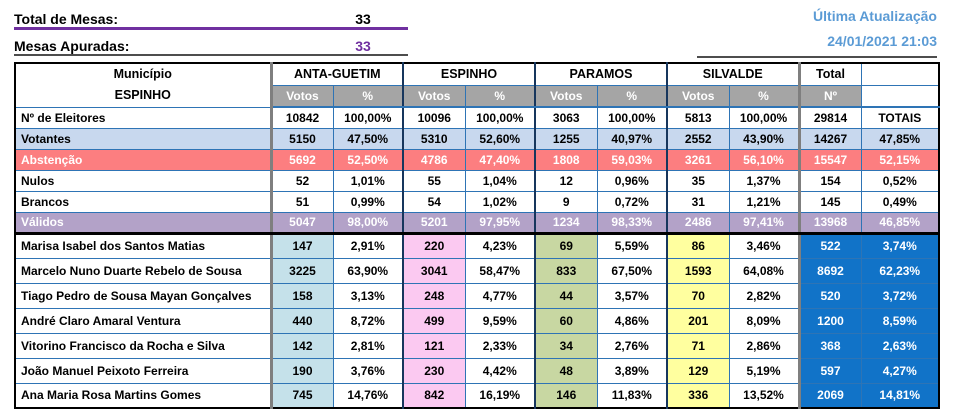  Describe the element at coordinates (632, 180) in the screenshot. I see `percent-cell: 0,96%` at that location.